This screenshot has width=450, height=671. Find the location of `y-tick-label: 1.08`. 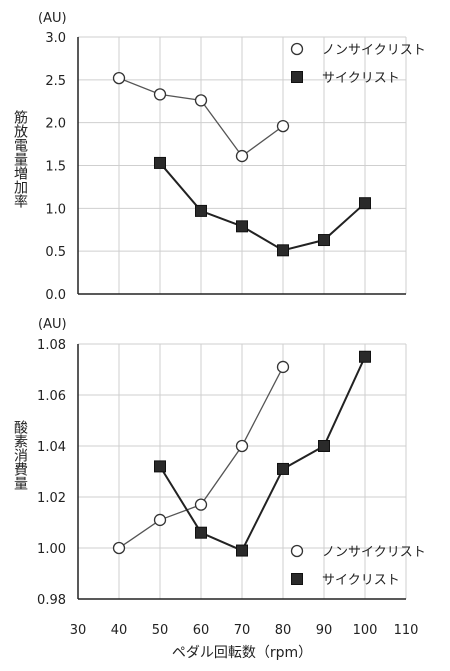

y-tick-label: 1.08 is located at coordinates (51, 345).